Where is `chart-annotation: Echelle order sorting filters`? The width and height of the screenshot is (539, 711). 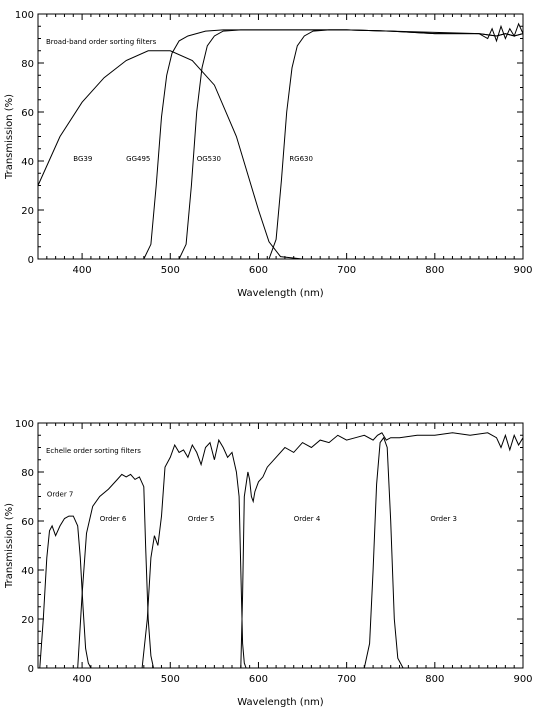 chart-annotation: Echelle order sorting filters is located at coordinates (93, 451).